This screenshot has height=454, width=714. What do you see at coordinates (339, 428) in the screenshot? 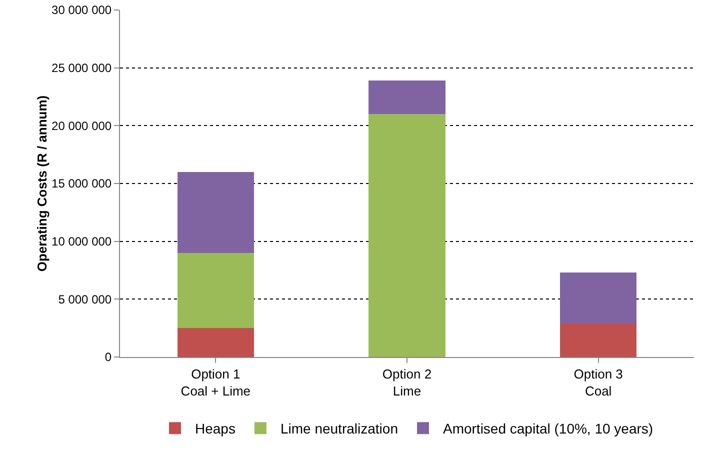
I see `legend-label: Lime neutralization` at bounding box center [339, 428].